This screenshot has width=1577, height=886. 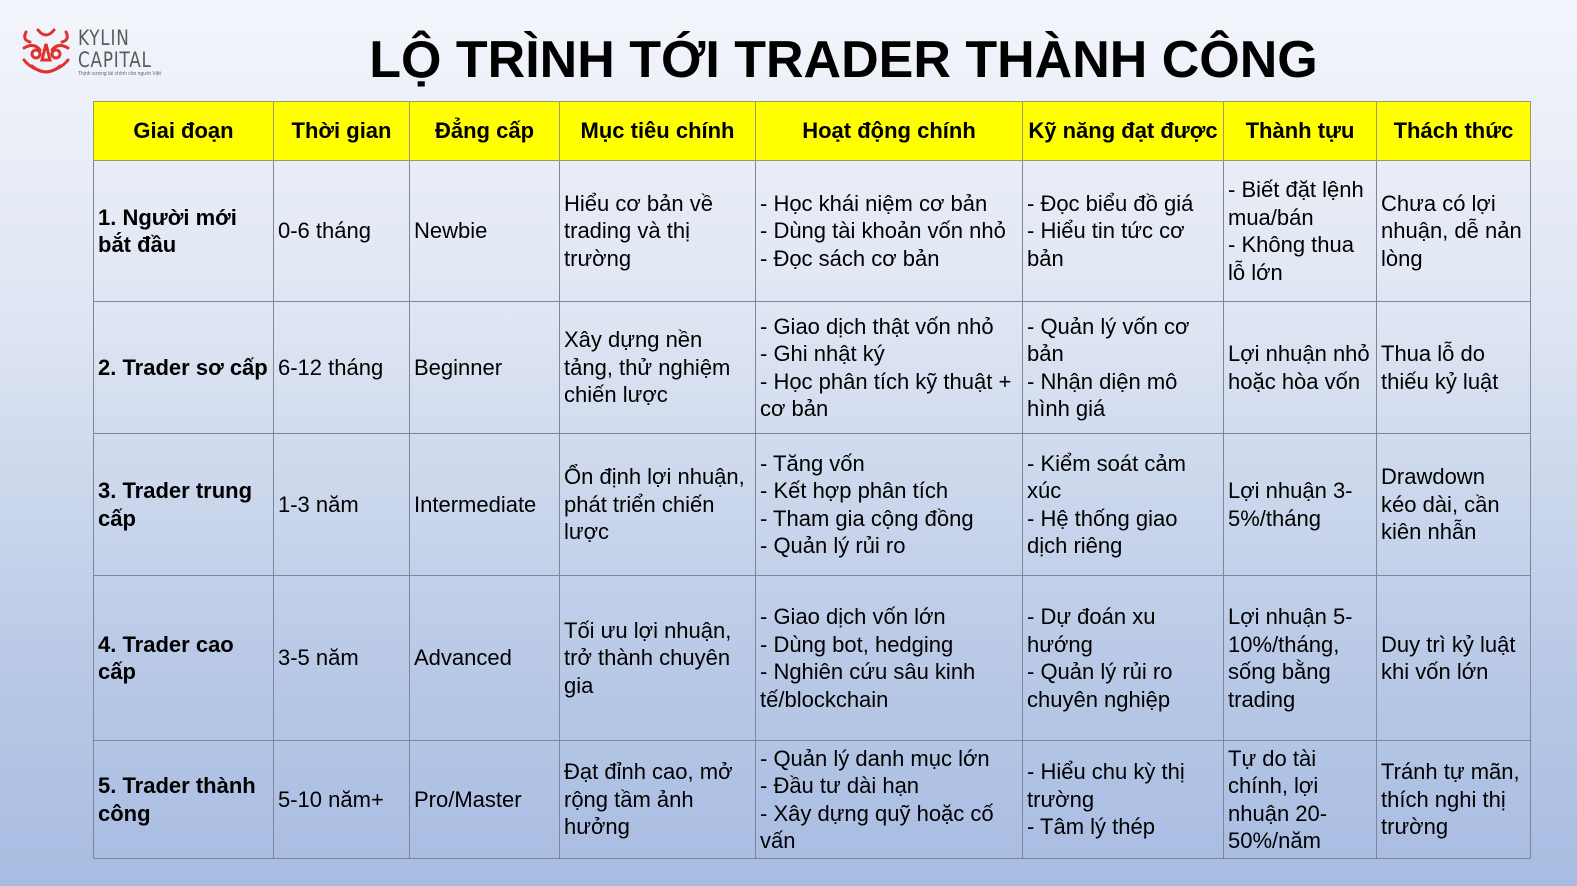 What do you see at coordinates (1453, 131) in the screenshot?
I see `header-challenges: Thách thức` at bounding box center [1453, 131].